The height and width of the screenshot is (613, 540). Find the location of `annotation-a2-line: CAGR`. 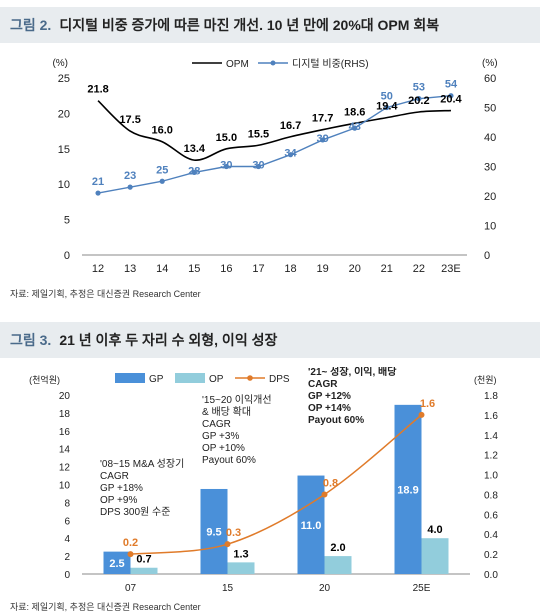

annotation-a2-line: CAGR is located at coordinates (216, 424).